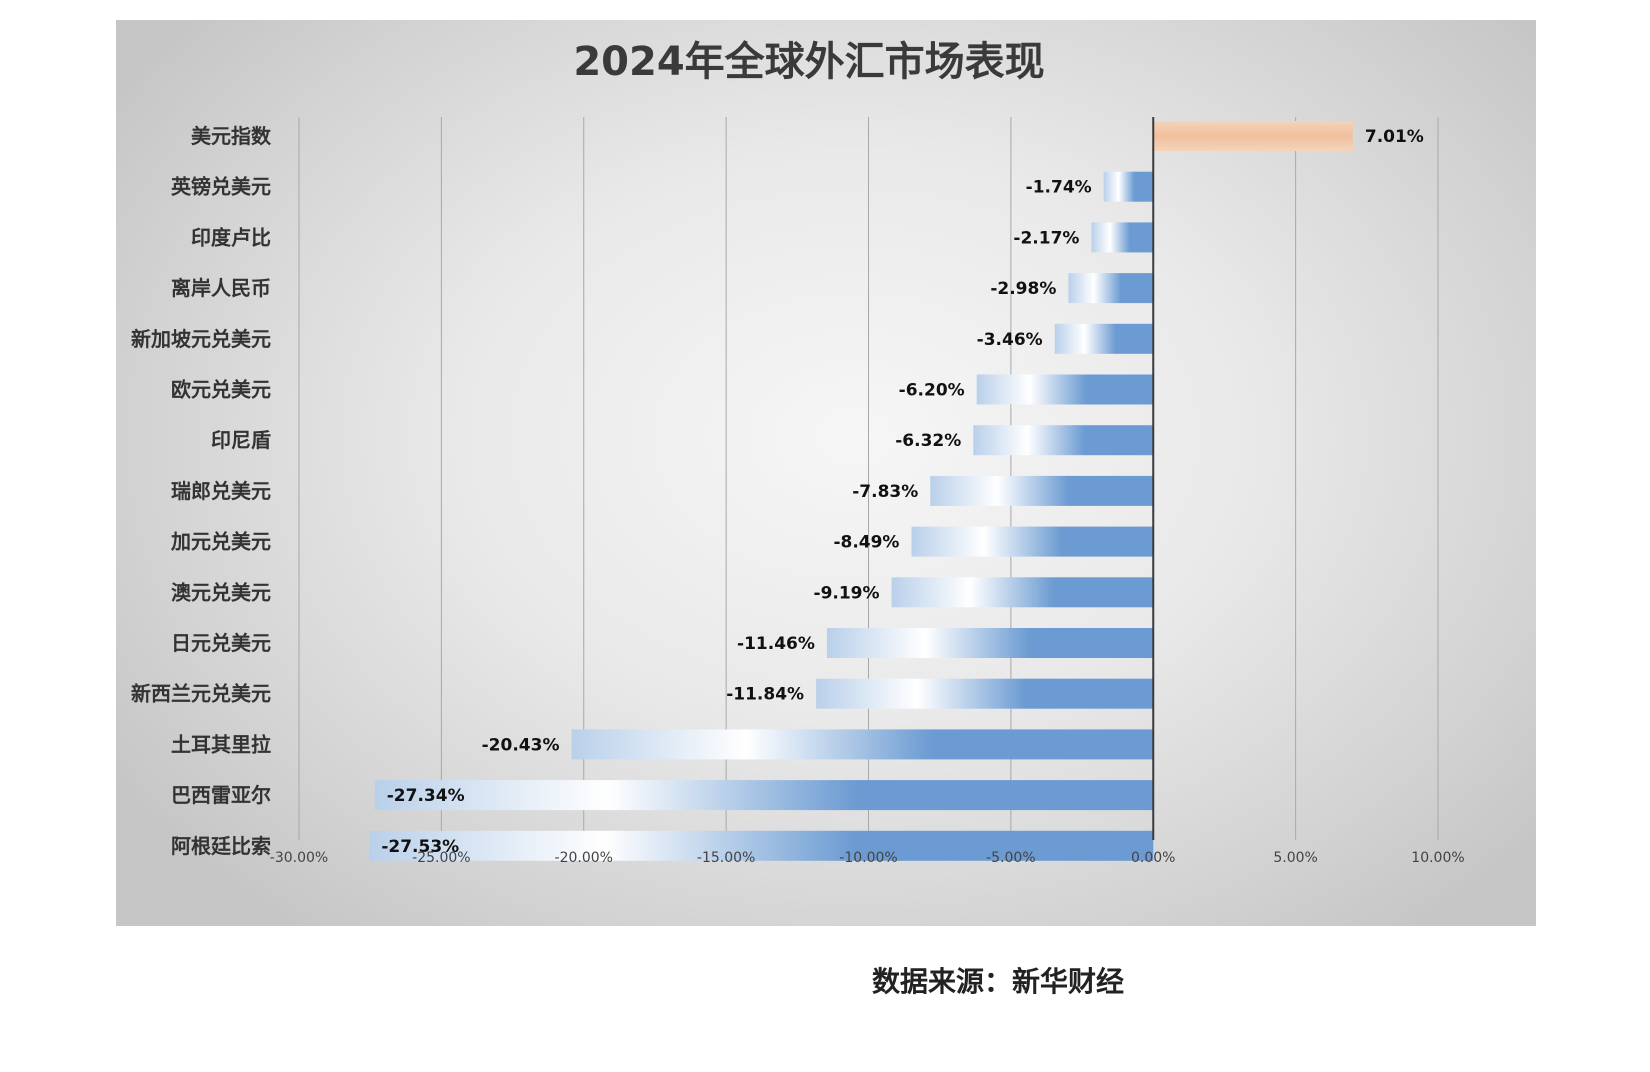  I want to click on x-tick-label: 0.00%, so click(1153, 858).